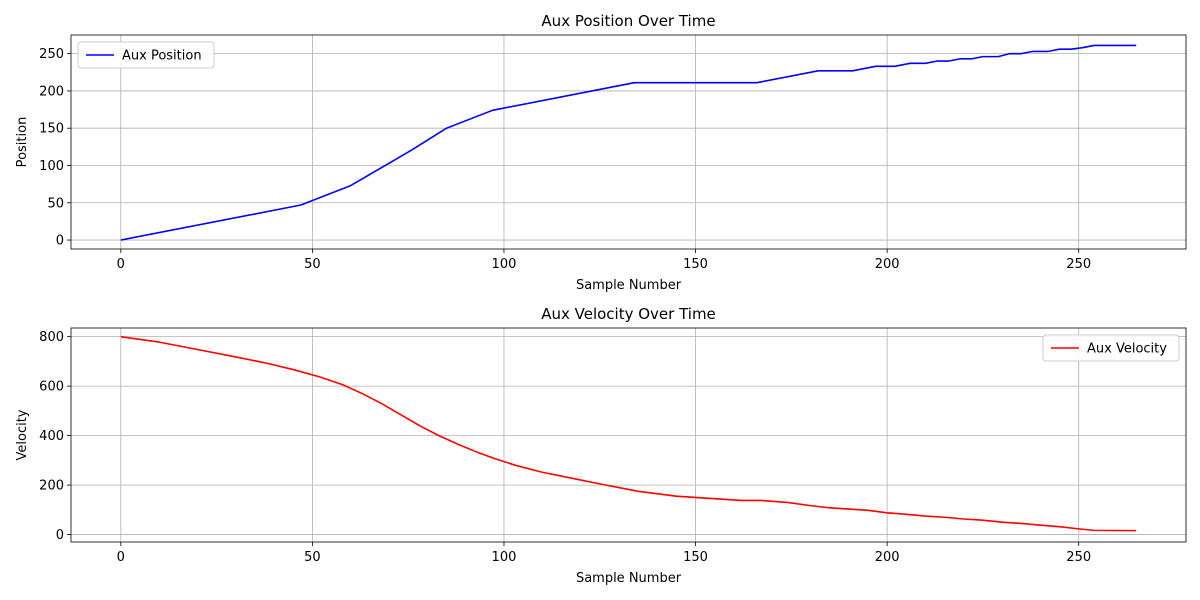 The width and height of the screenshot is (1200, 600). Describe the element at coordinates (504, 557) in the screenshot. I see `chart-1-x-tick-label: 100` at that location.